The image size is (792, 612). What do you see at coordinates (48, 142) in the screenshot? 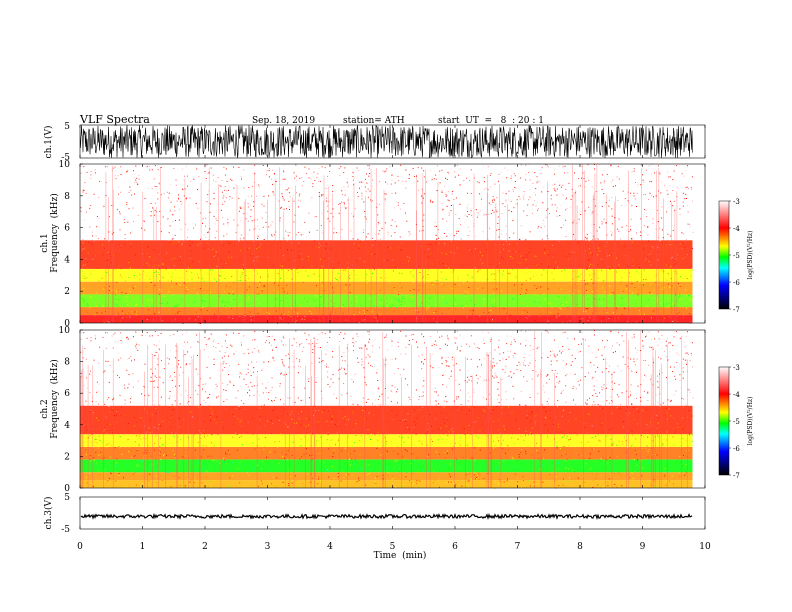
I see `ch1-waveform-ylabel: ch.1(V)` at bounding box center [48, 142].